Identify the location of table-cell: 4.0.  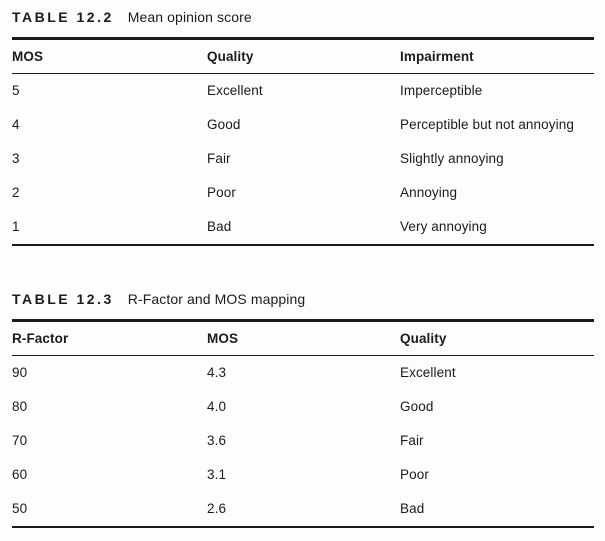
(217, 406).